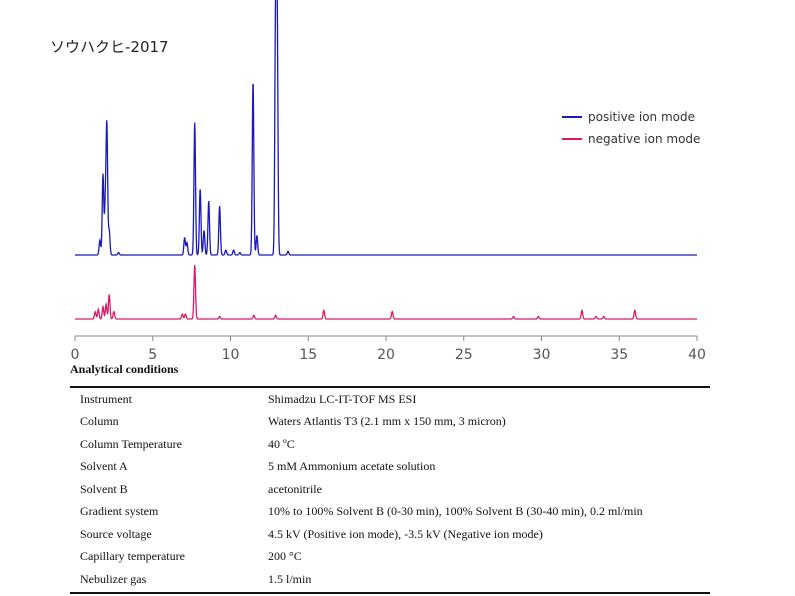 The image size is (795, 596). Describe the element at coordinates (290, 578) in the screenshot. I see `condition-value: 1.5 l/min` at that location.